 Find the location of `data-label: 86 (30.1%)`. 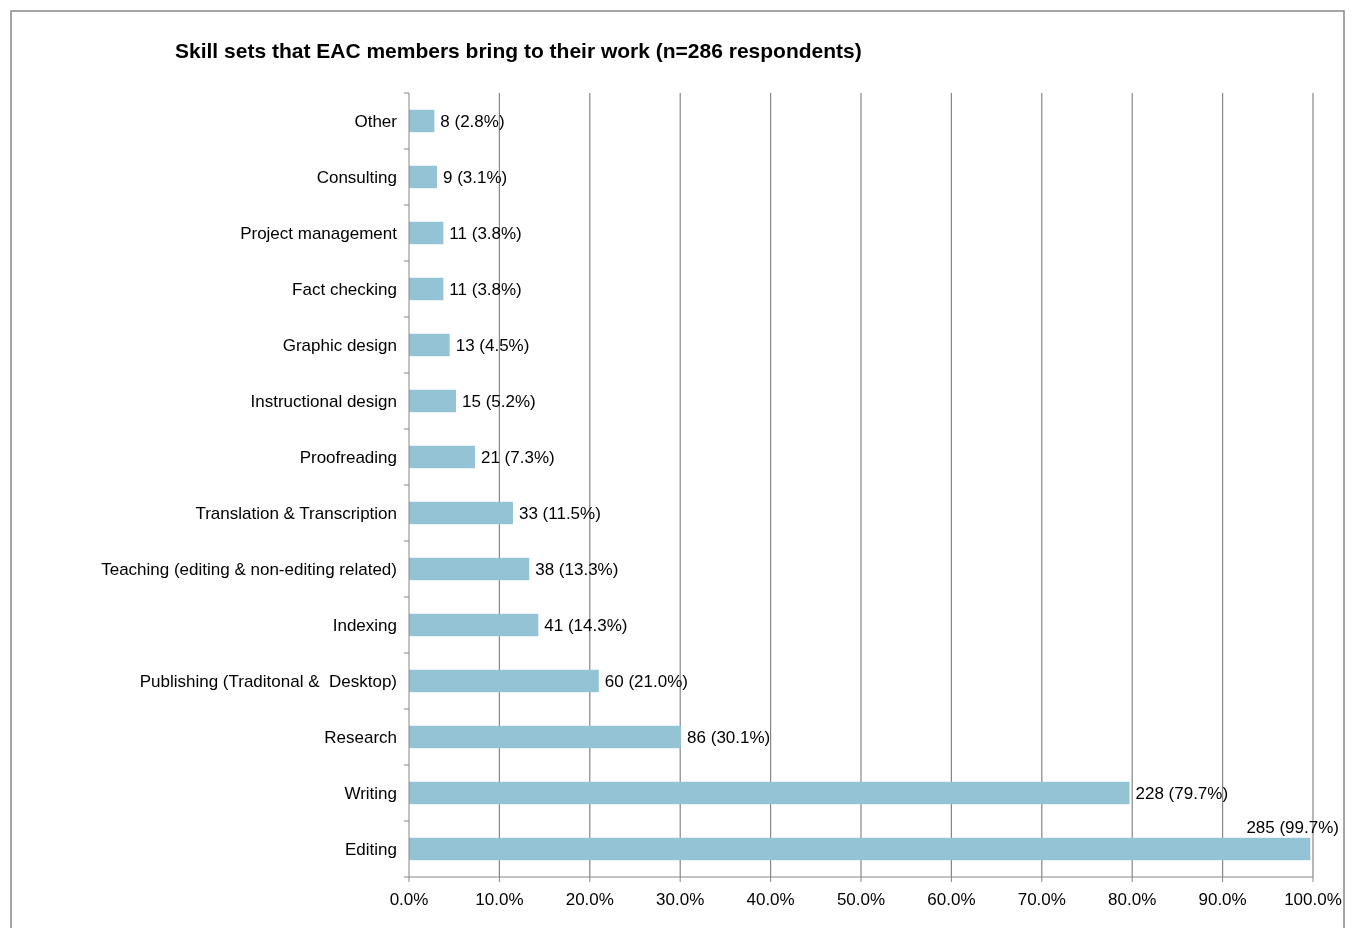

data-label: 86 (30.1%) is located at coordinates (729, 737).